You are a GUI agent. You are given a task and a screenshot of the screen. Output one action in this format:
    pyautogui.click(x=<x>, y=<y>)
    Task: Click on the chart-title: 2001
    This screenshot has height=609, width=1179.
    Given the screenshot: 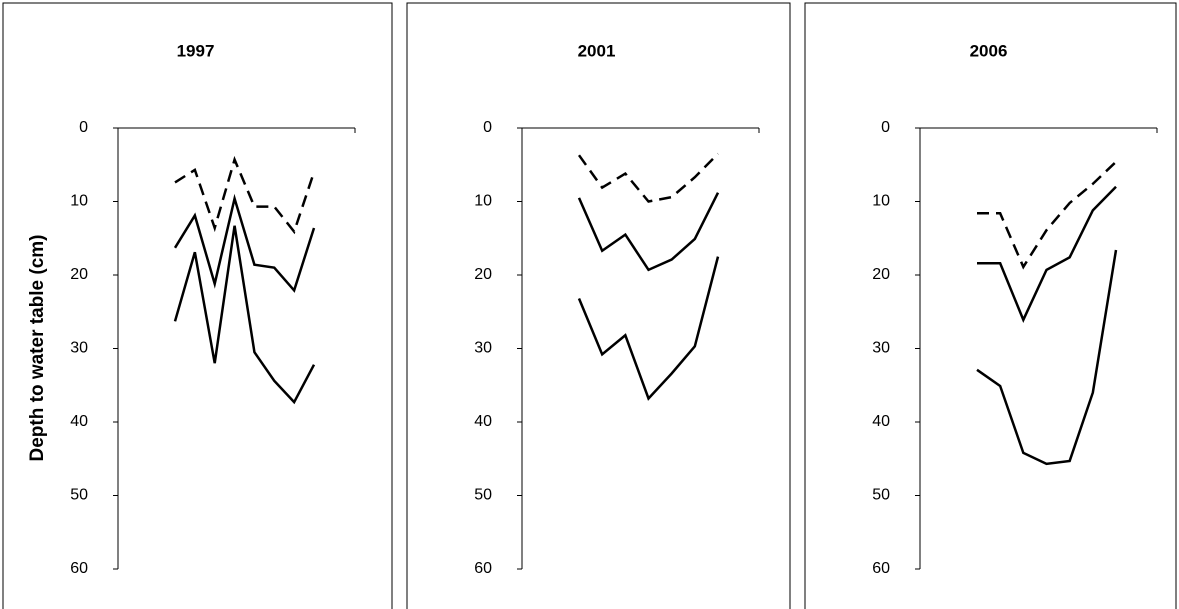 What is the action you would take?
    pyautogui.click(x=597, y=50)
    